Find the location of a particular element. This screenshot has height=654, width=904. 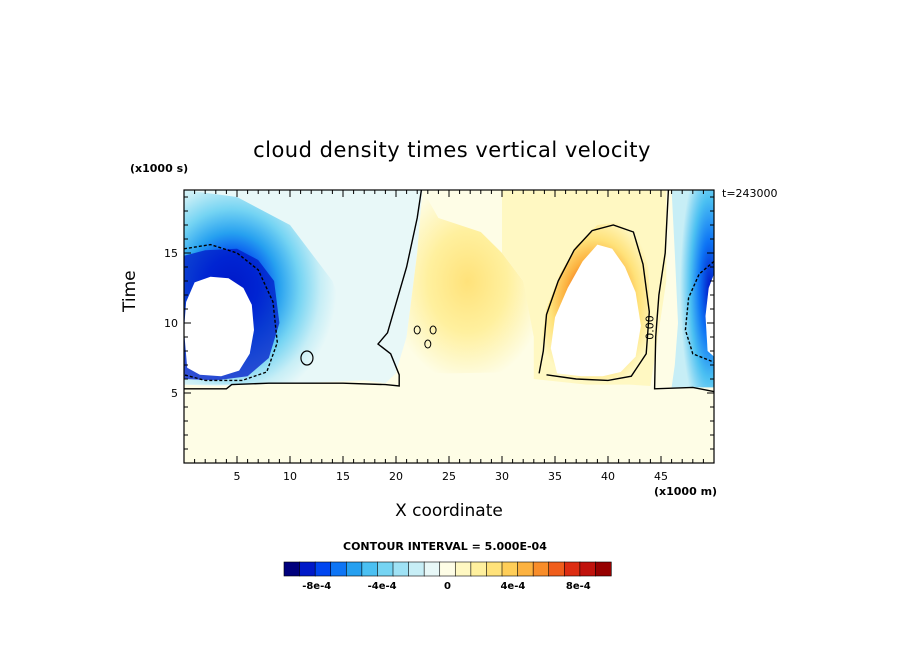

right-blank-region is located at coordinates (595, 310).